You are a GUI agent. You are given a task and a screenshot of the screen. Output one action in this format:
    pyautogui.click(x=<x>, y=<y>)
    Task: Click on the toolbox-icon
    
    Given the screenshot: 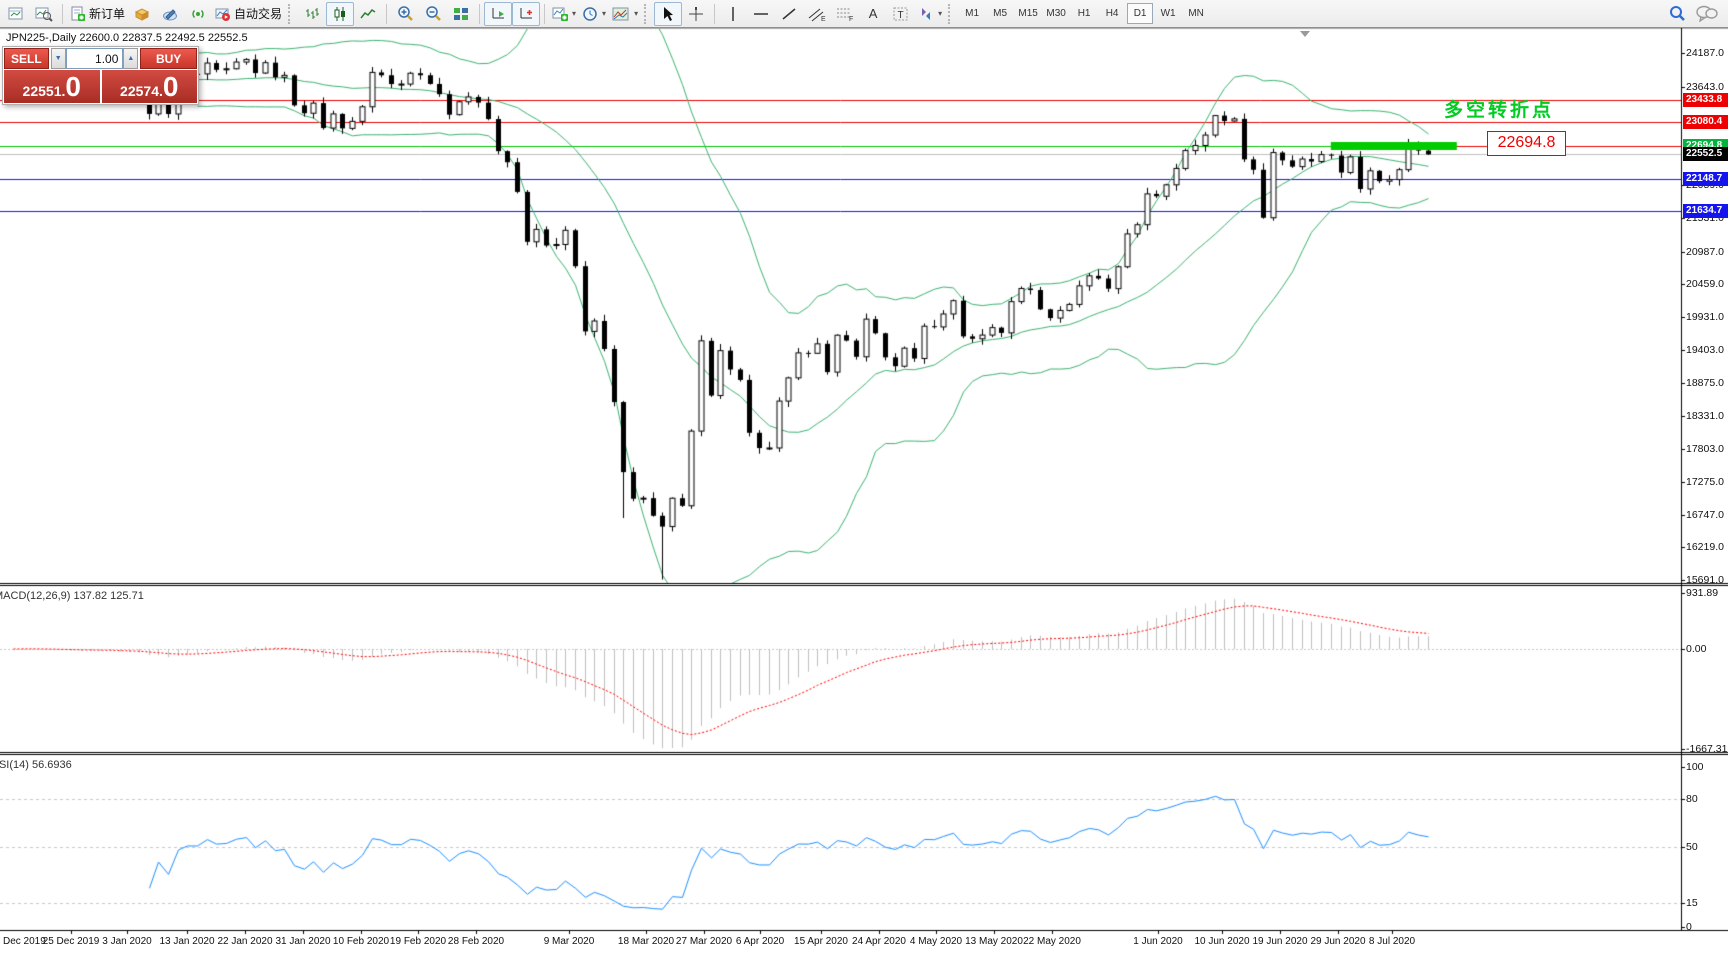 What is the action you would take?
    pyautogui.click(x=142, y=14)
    